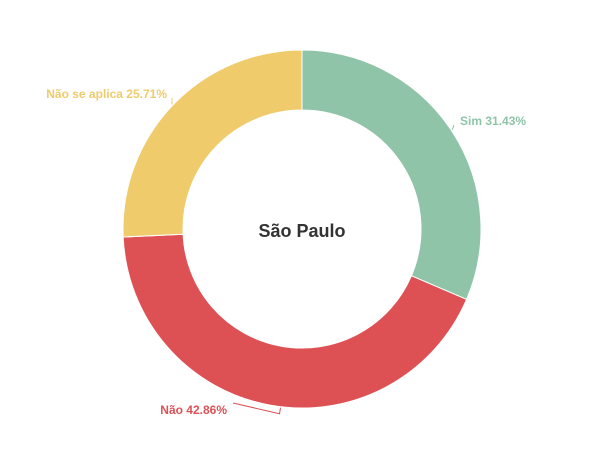 This screenshot has width=597, height=474. What do you see at coordinates (193, 410) in the screenshot?
I see `data-label-n-o: Não 42.86%` at bounding box center [193, 410].